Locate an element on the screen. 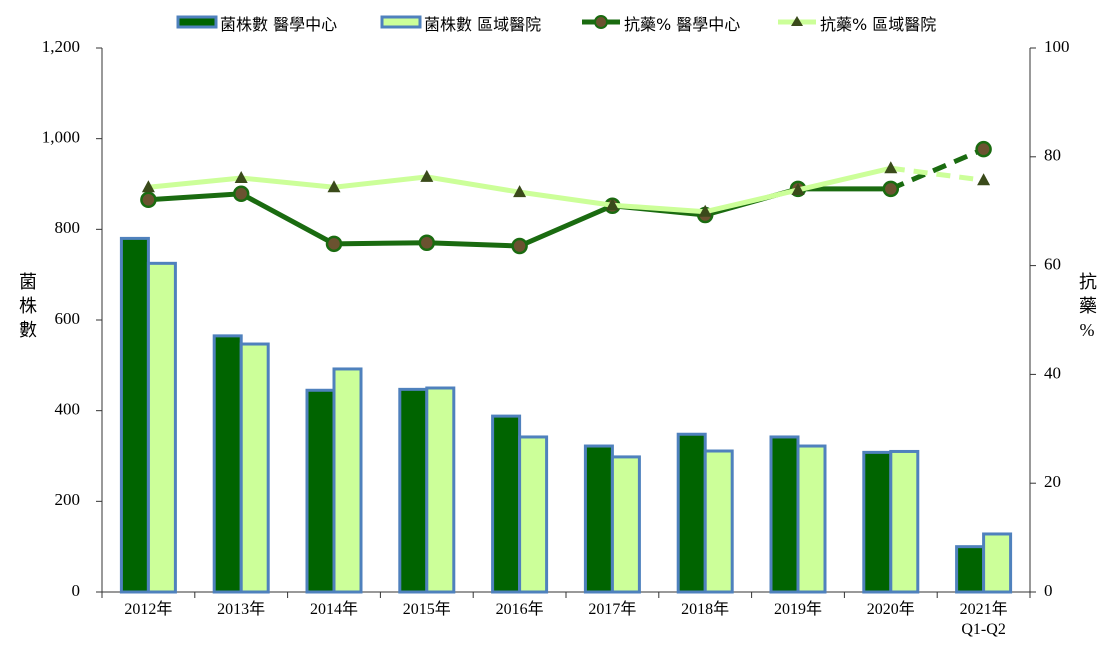 This screenshot has height=653, width=1100. y-tick-label: 1,200 is located at coordinates (61, 46).